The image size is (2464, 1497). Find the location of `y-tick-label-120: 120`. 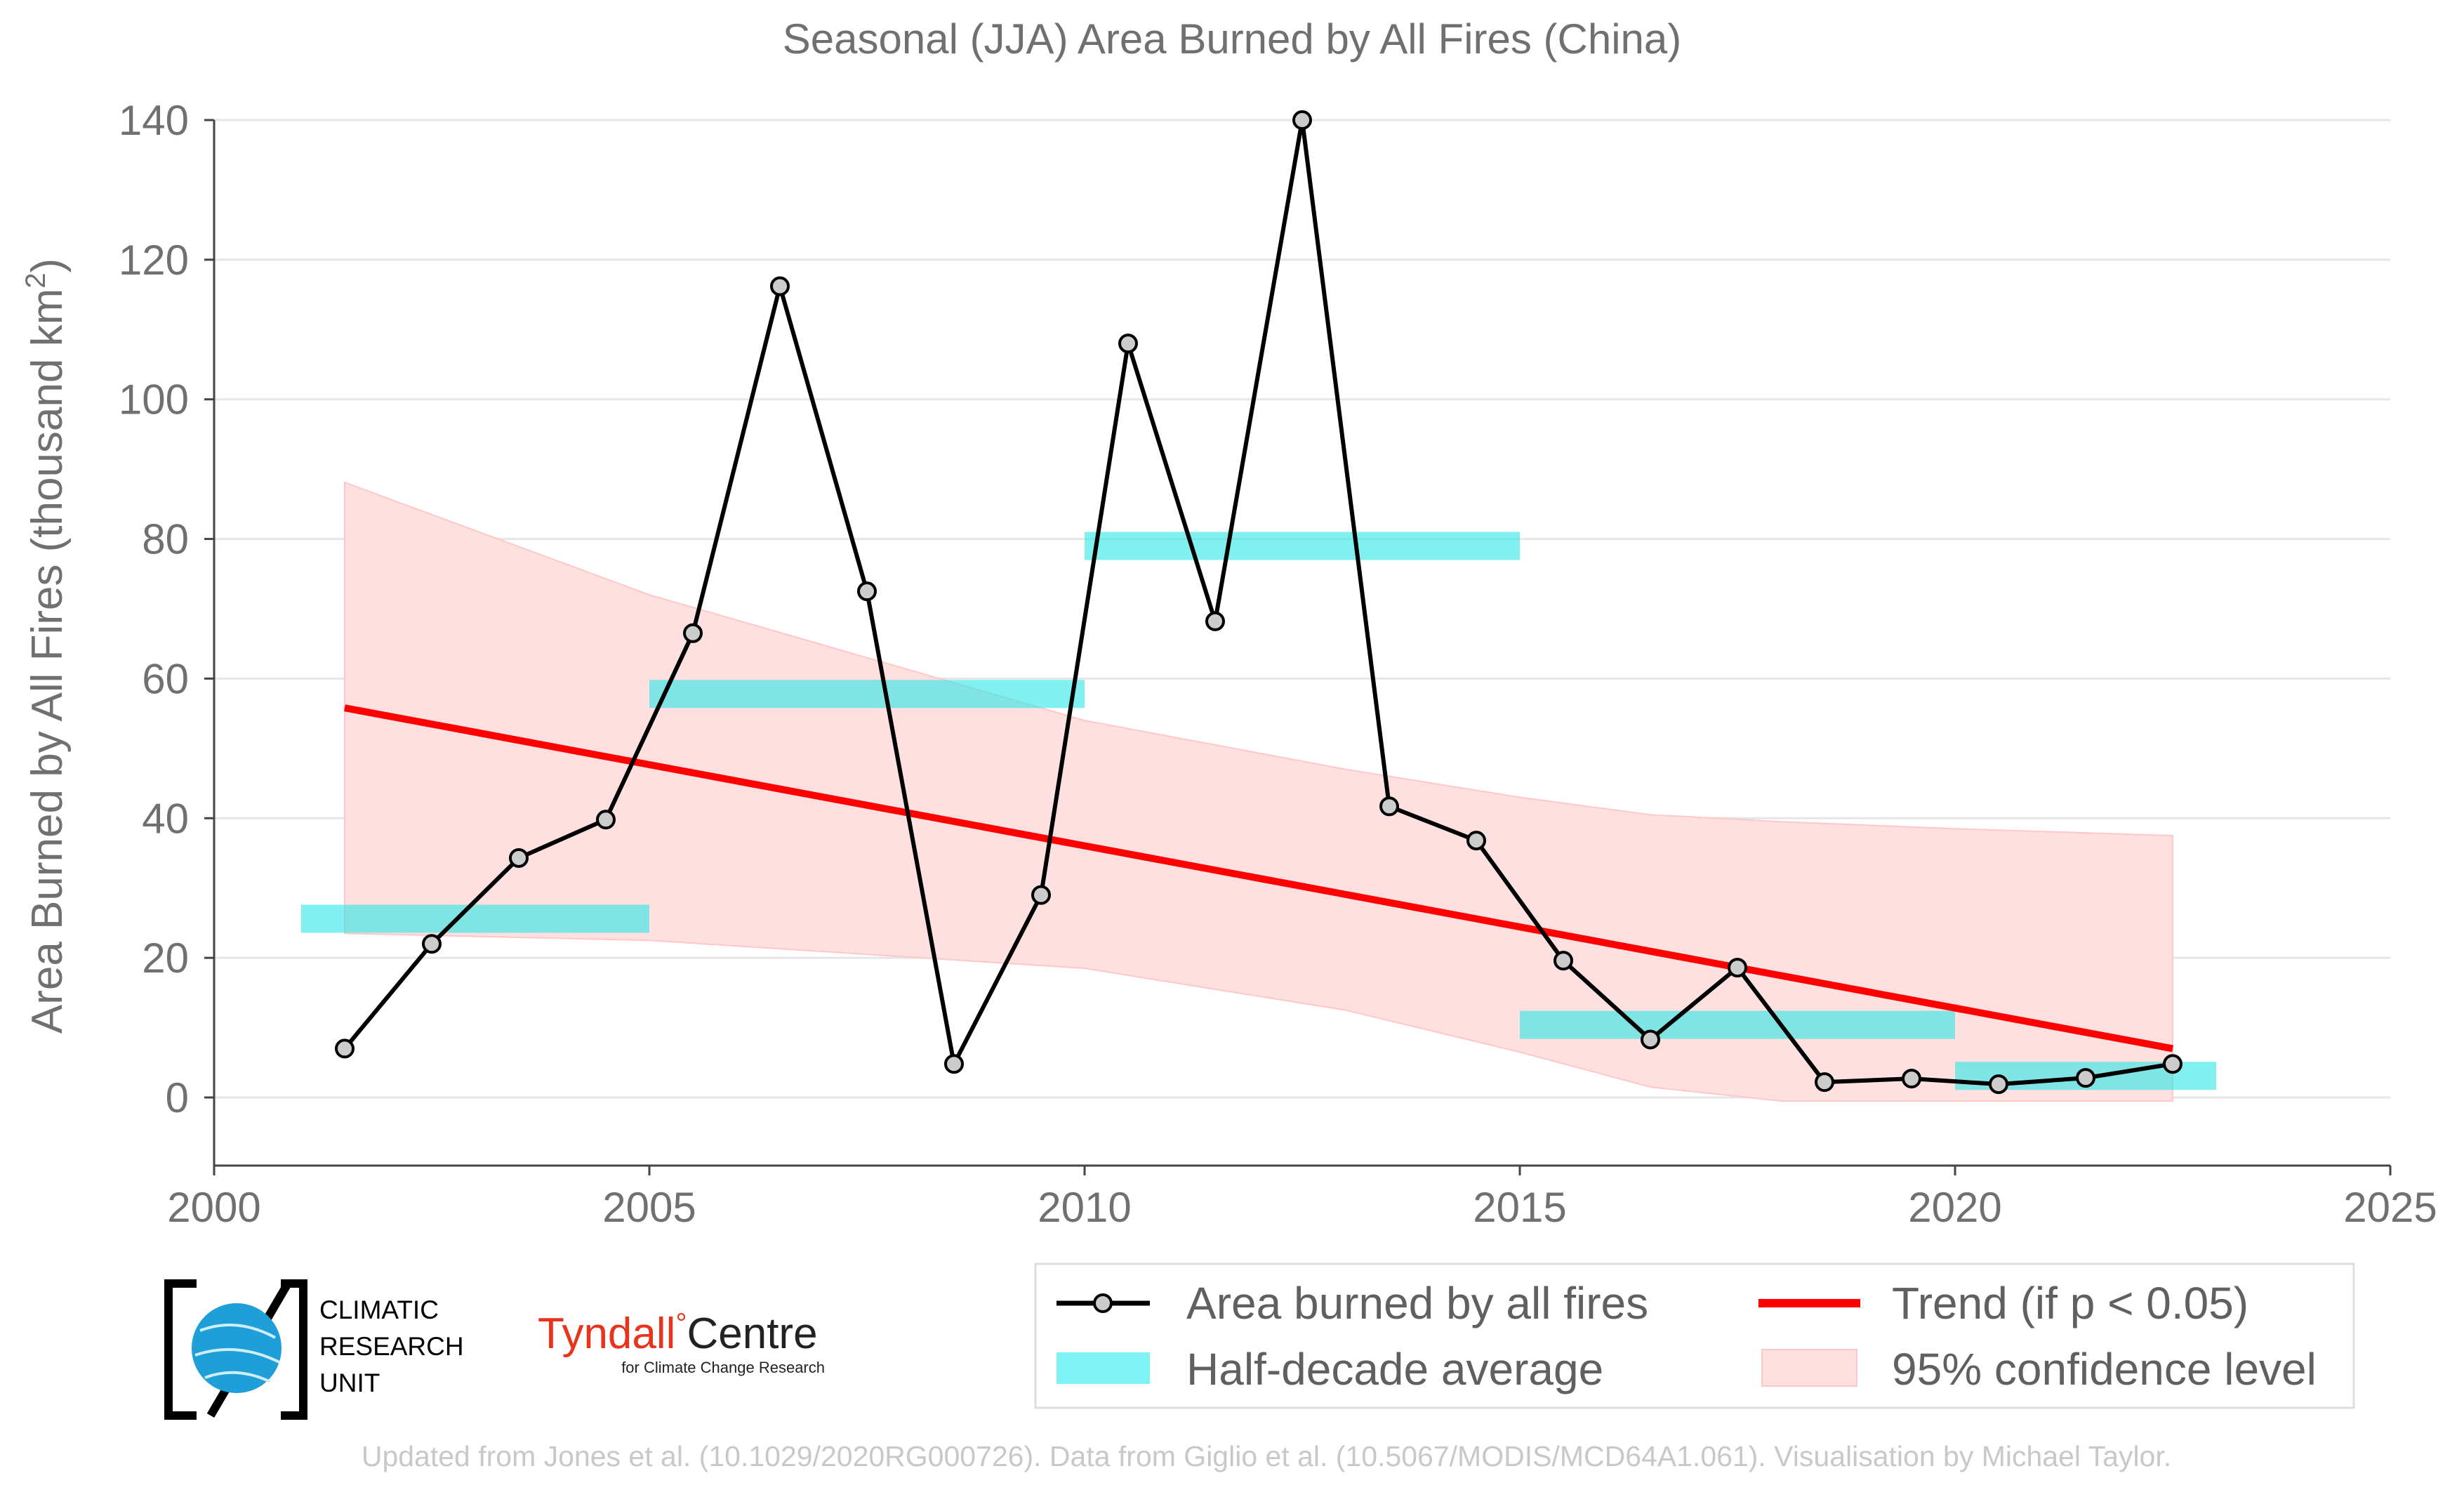

y-tick-label-120: 120 is located at coordinates (154, 260).